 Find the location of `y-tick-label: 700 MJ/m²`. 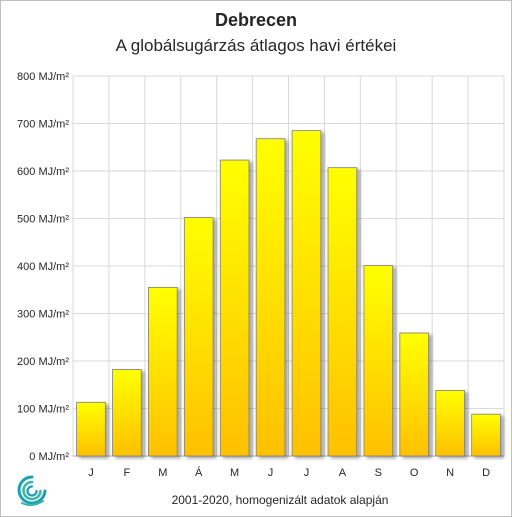

y-tick-label: 700 MJ/m² is located at coordinates (43, 125).